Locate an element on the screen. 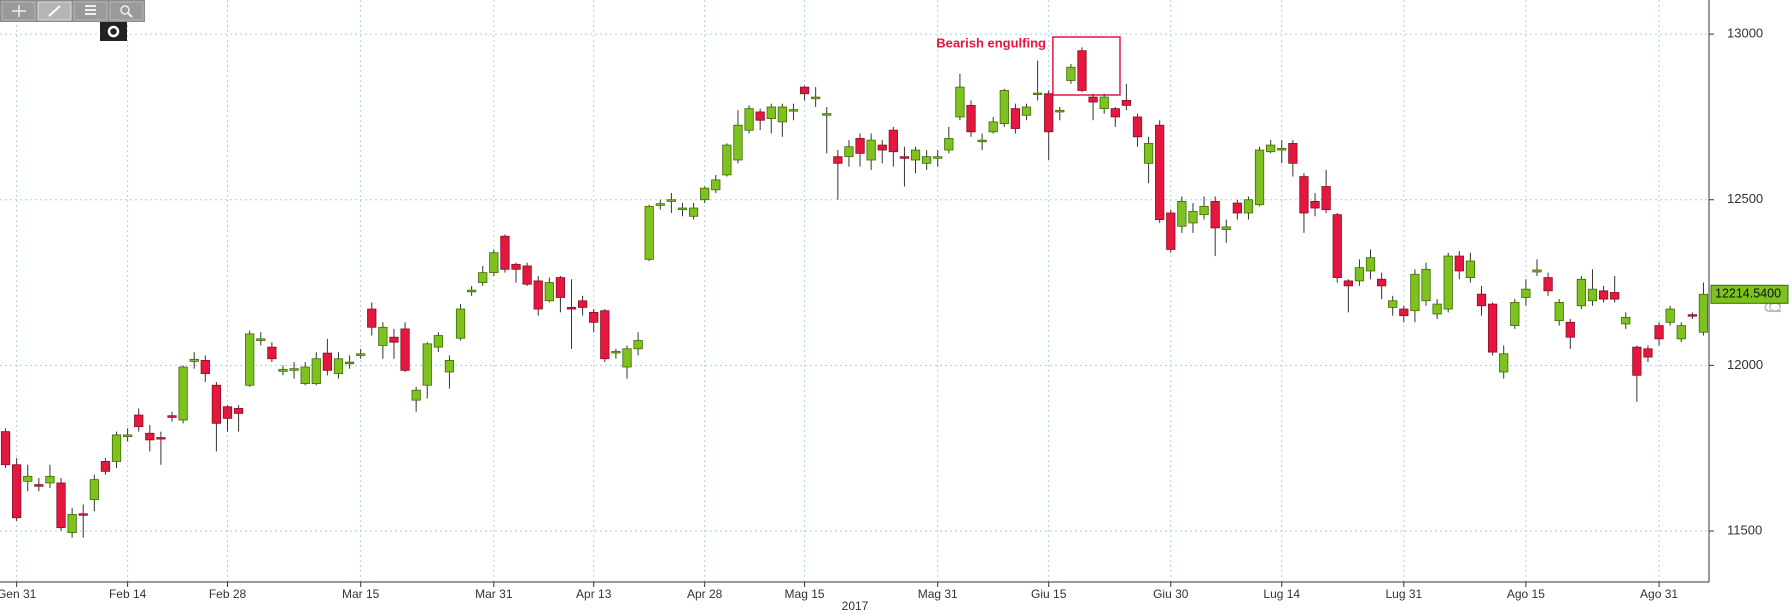  x-tick-label: Ago 31 is located at coordinates (1659, 594).